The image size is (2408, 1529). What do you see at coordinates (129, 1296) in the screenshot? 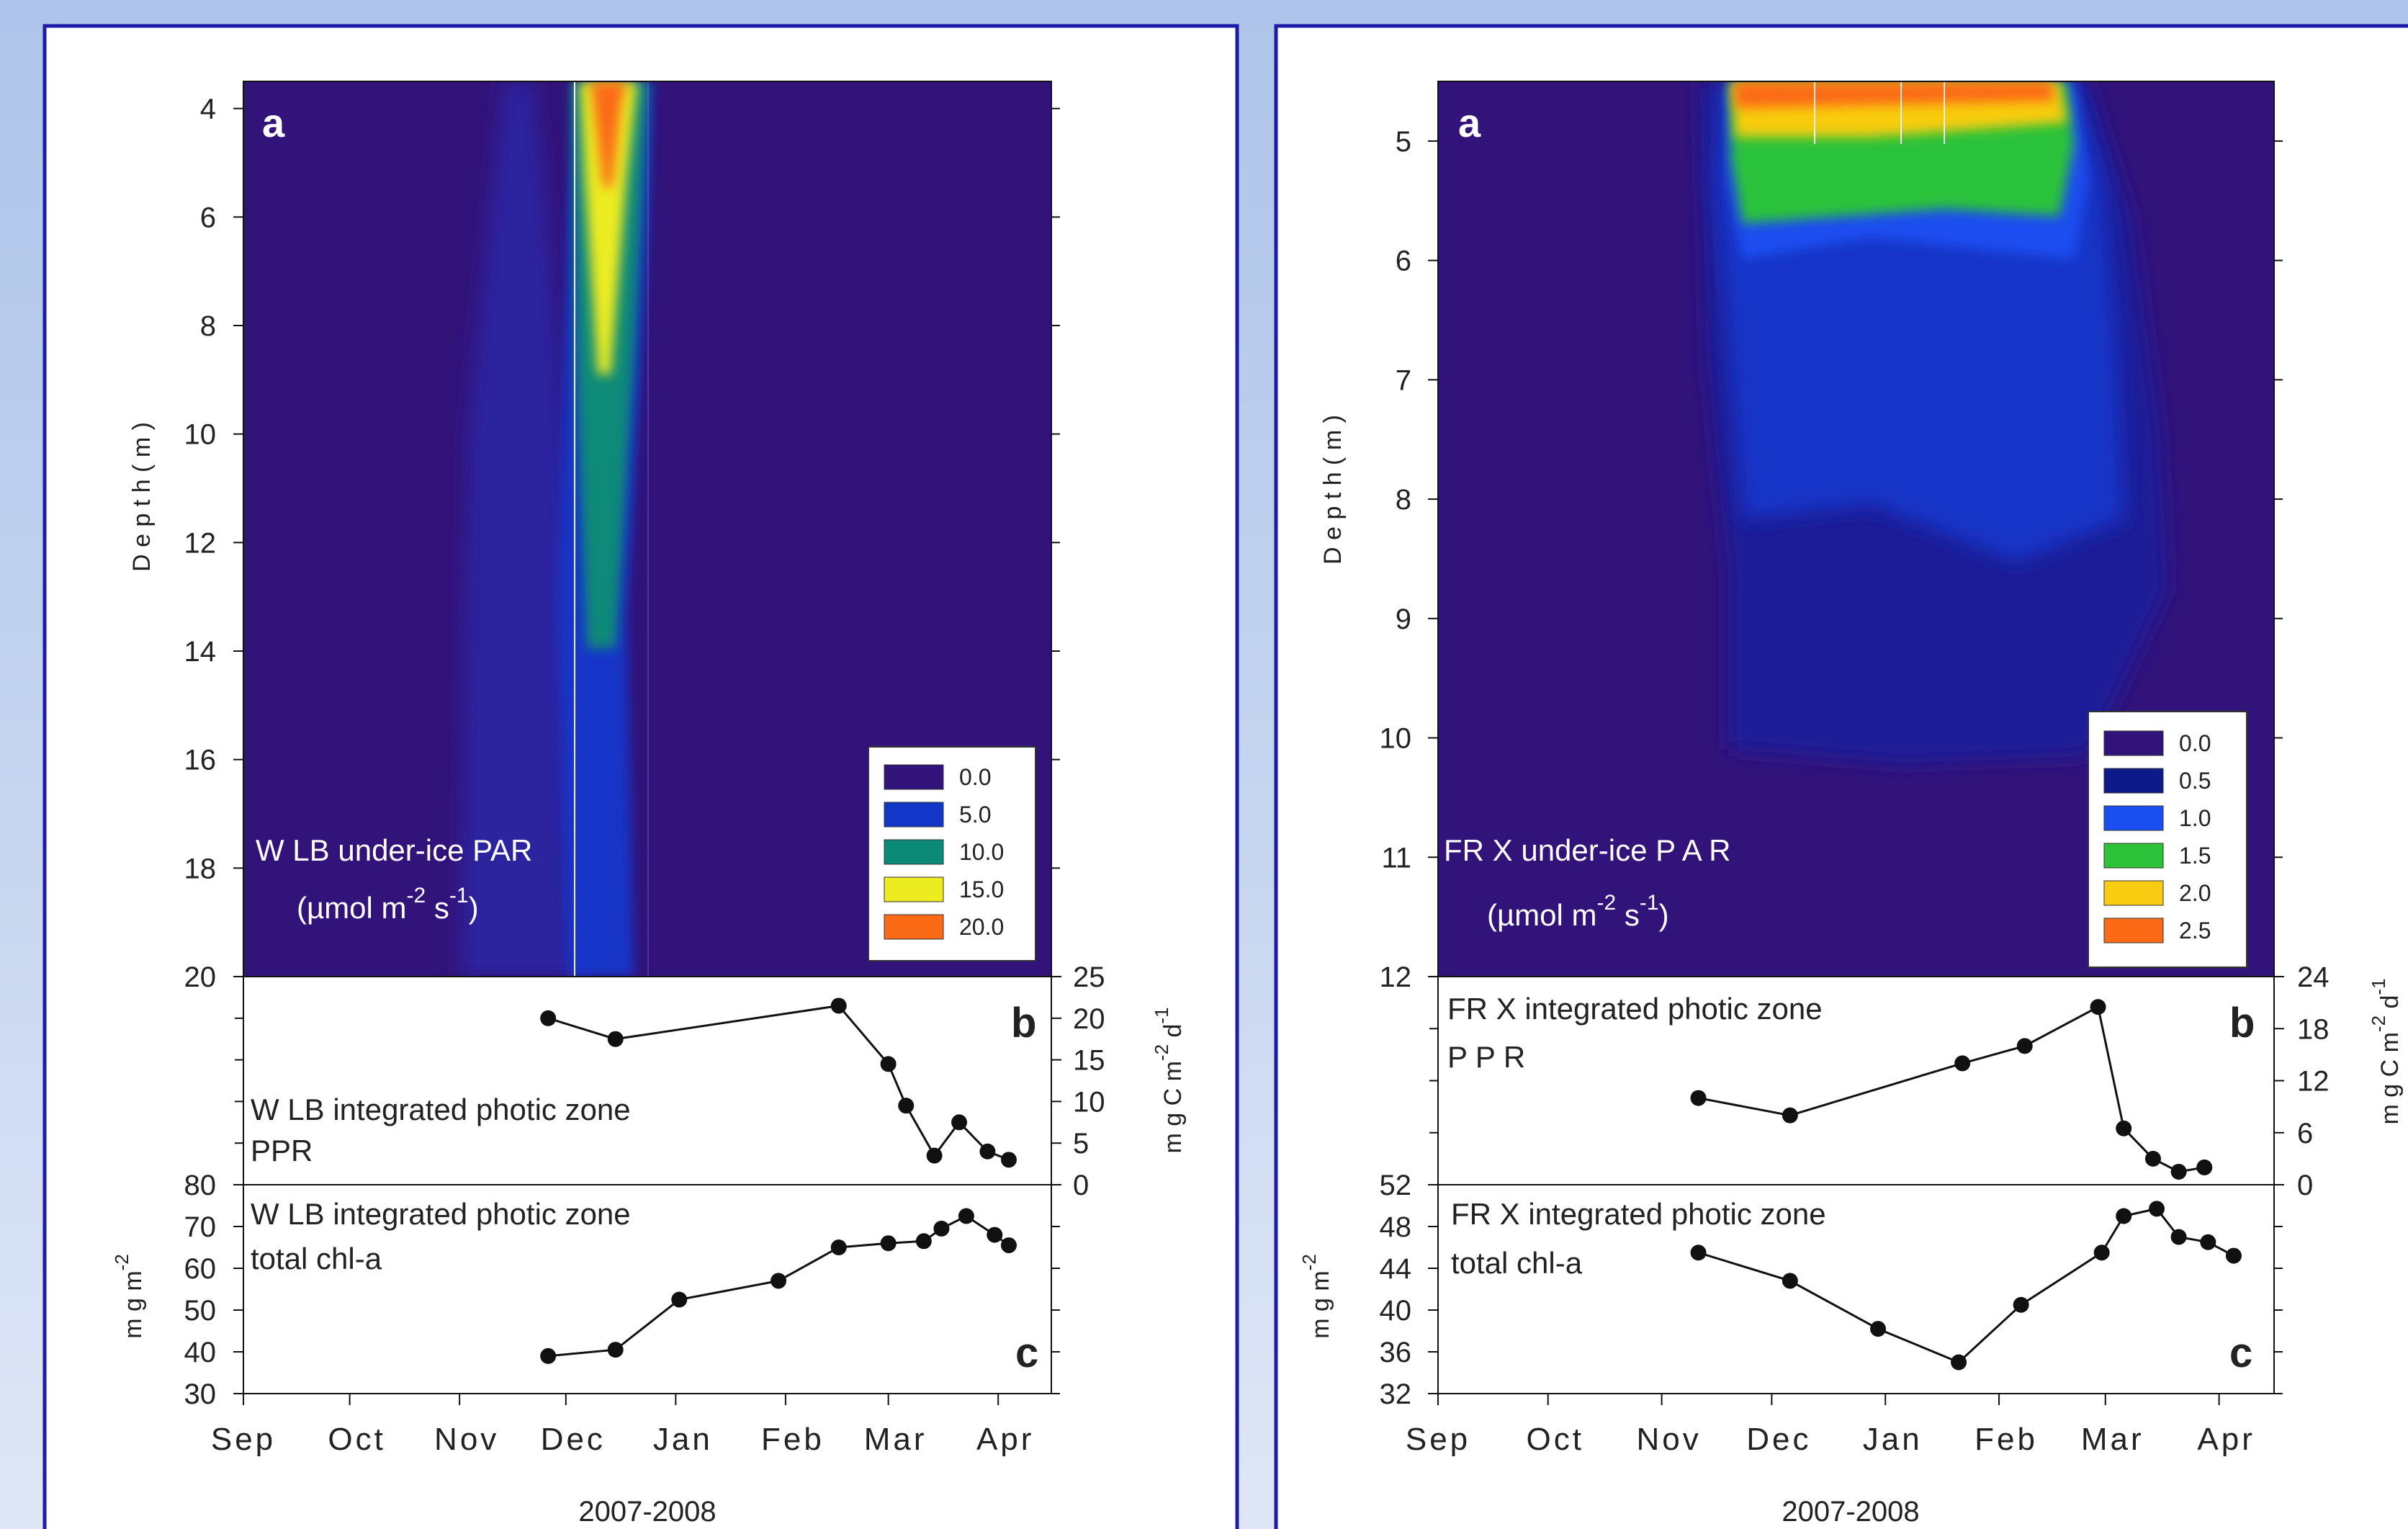
I see `chl-axis-title: m g m-2` at bounding box center [129, 1296].